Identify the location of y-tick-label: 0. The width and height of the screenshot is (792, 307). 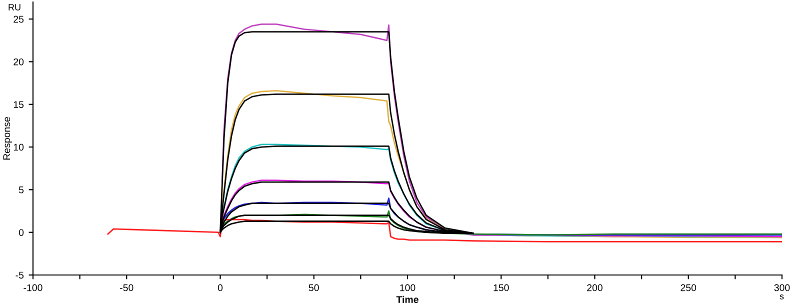
(21, 232).